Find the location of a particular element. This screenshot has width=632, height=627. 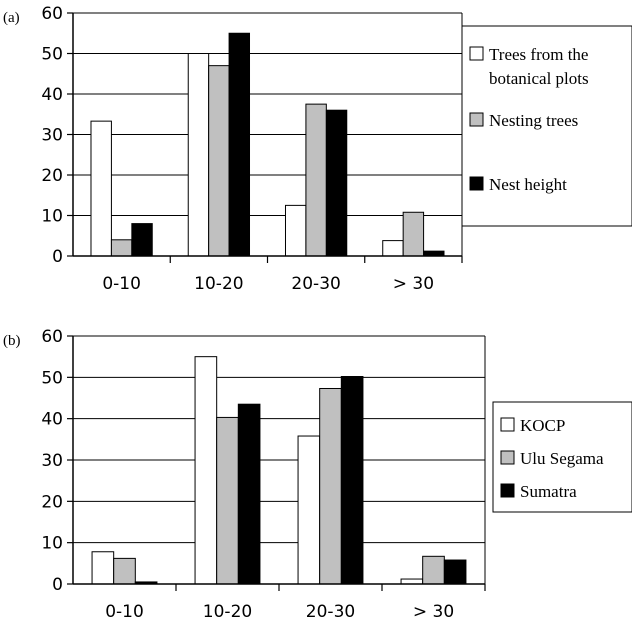

legend-label: Sumatra is located at coordinates (548, 491).